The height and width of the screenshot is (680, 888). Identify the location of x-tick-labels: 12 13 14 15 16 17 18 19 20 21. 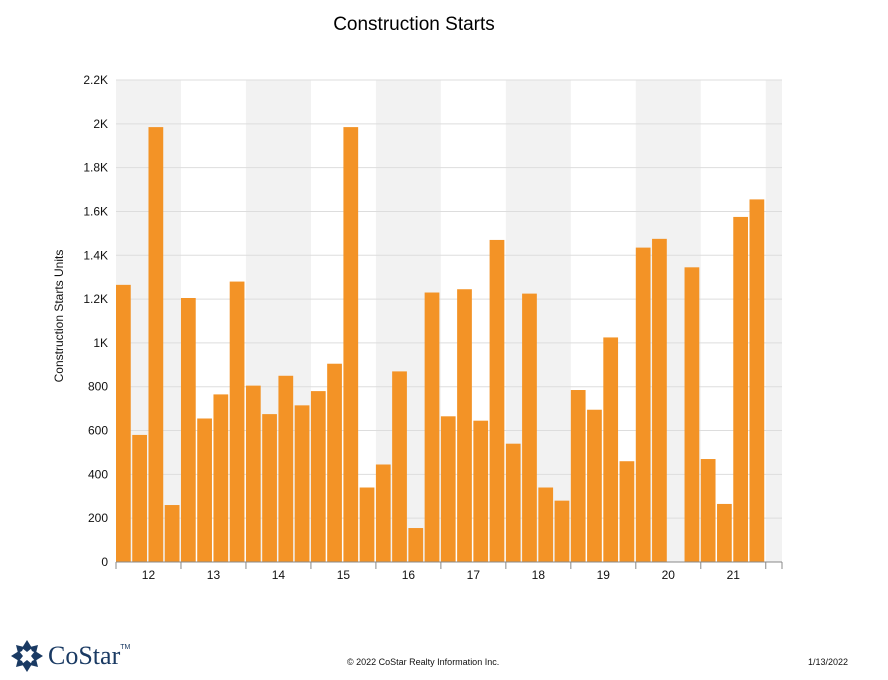
(441, 575).